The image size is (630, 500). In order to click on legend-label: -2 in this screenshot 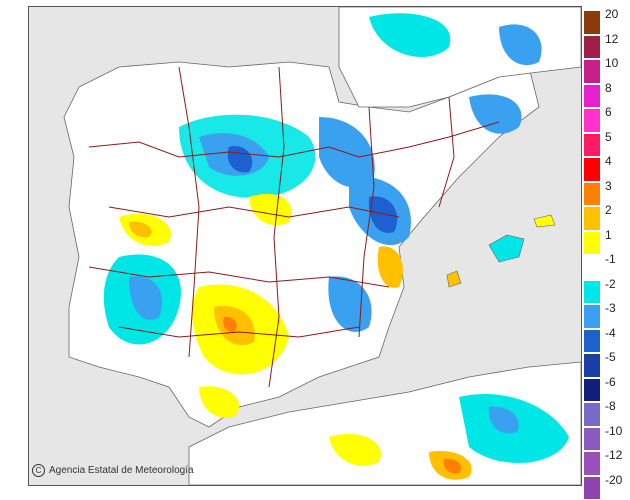, I will do `click(610, 283)`.